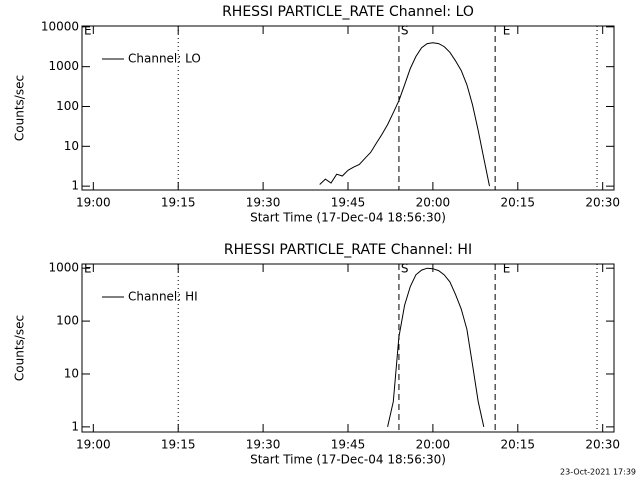 The width and height of the screenshot is (640, 480). Describe the element at coordinates (60, 26) in the screenshot. I see `y-tick-label: 10000` at that location.